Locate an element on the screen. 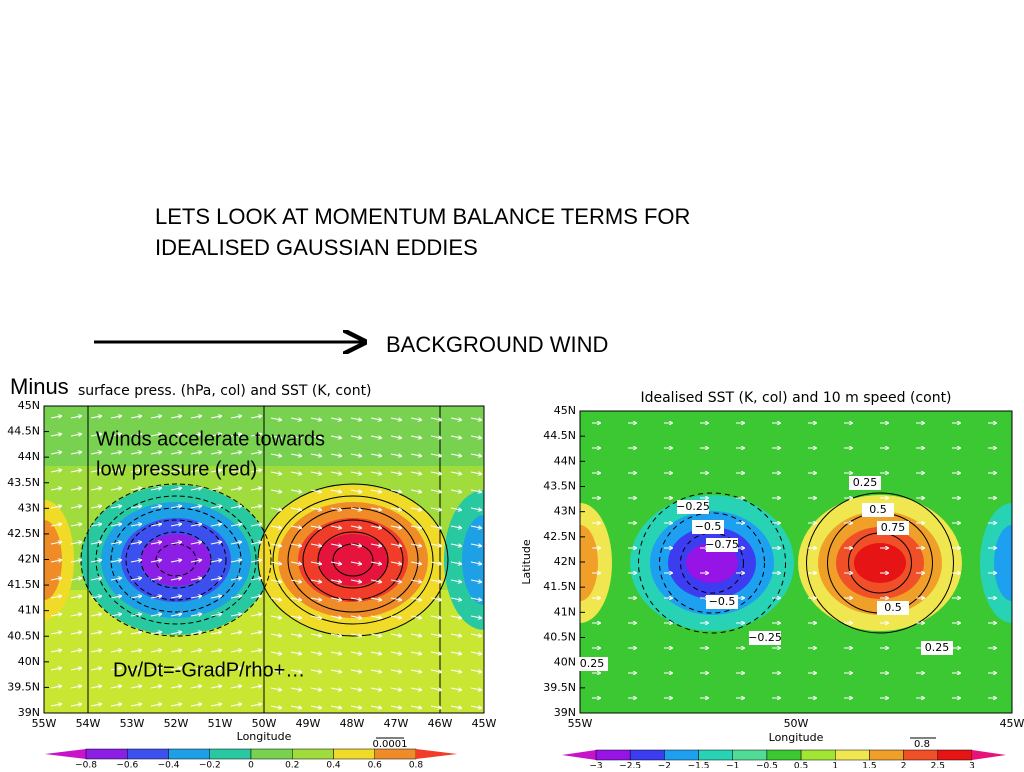  contour-label: −0.5 is located at coordinates (708, 526).